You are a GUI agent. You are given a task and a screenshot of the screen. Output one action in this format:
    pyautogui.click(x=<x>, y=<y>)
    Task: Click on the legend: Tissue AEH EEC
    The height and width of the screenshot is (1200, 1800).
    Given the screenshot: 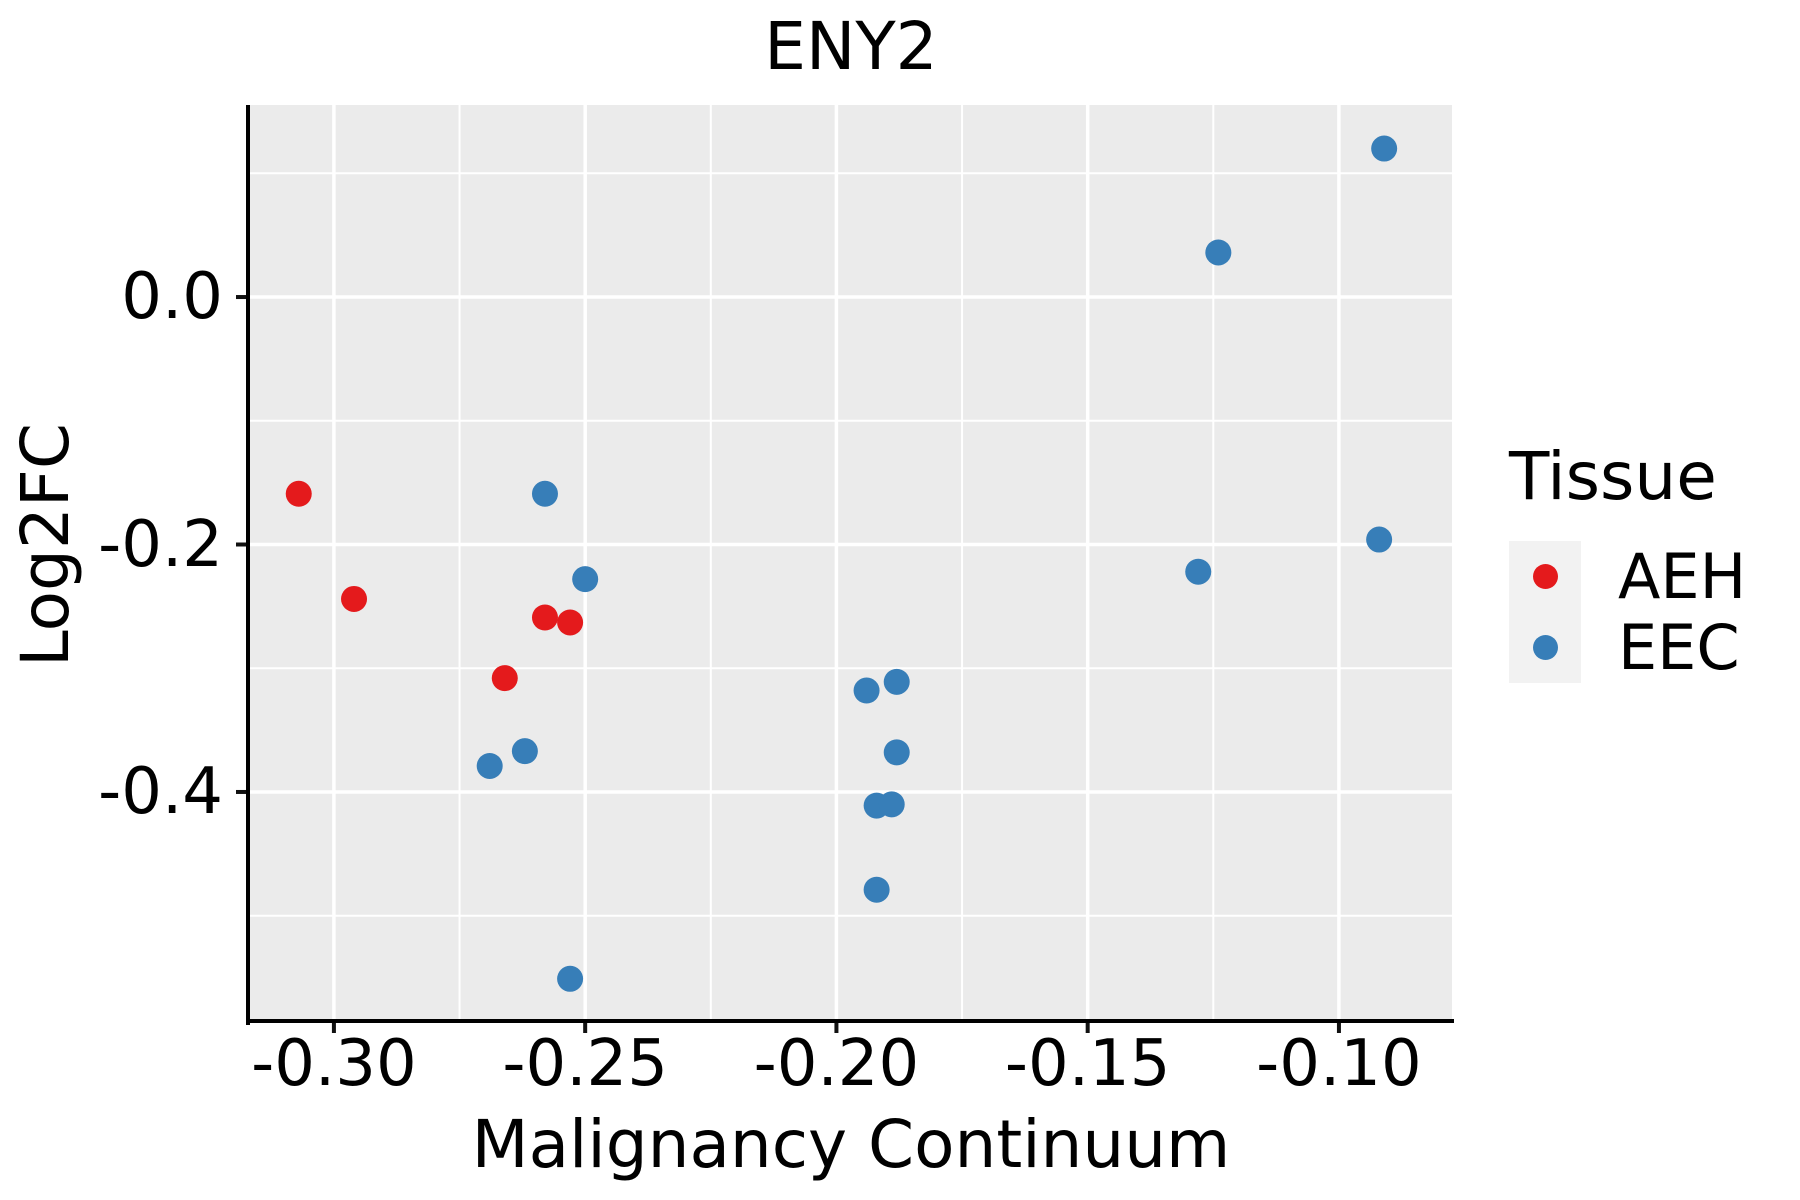 What is the action you would take?
    pyautogui.click(x=1627, y=563)
    